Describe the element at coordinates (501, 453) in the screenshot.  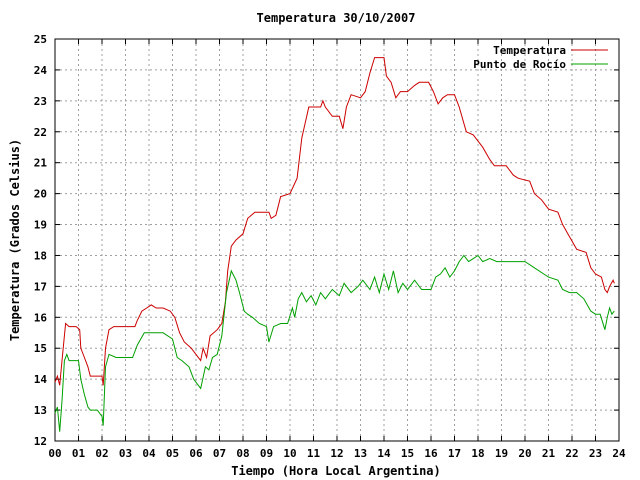
I see `x-tick-label: 19` at that location.